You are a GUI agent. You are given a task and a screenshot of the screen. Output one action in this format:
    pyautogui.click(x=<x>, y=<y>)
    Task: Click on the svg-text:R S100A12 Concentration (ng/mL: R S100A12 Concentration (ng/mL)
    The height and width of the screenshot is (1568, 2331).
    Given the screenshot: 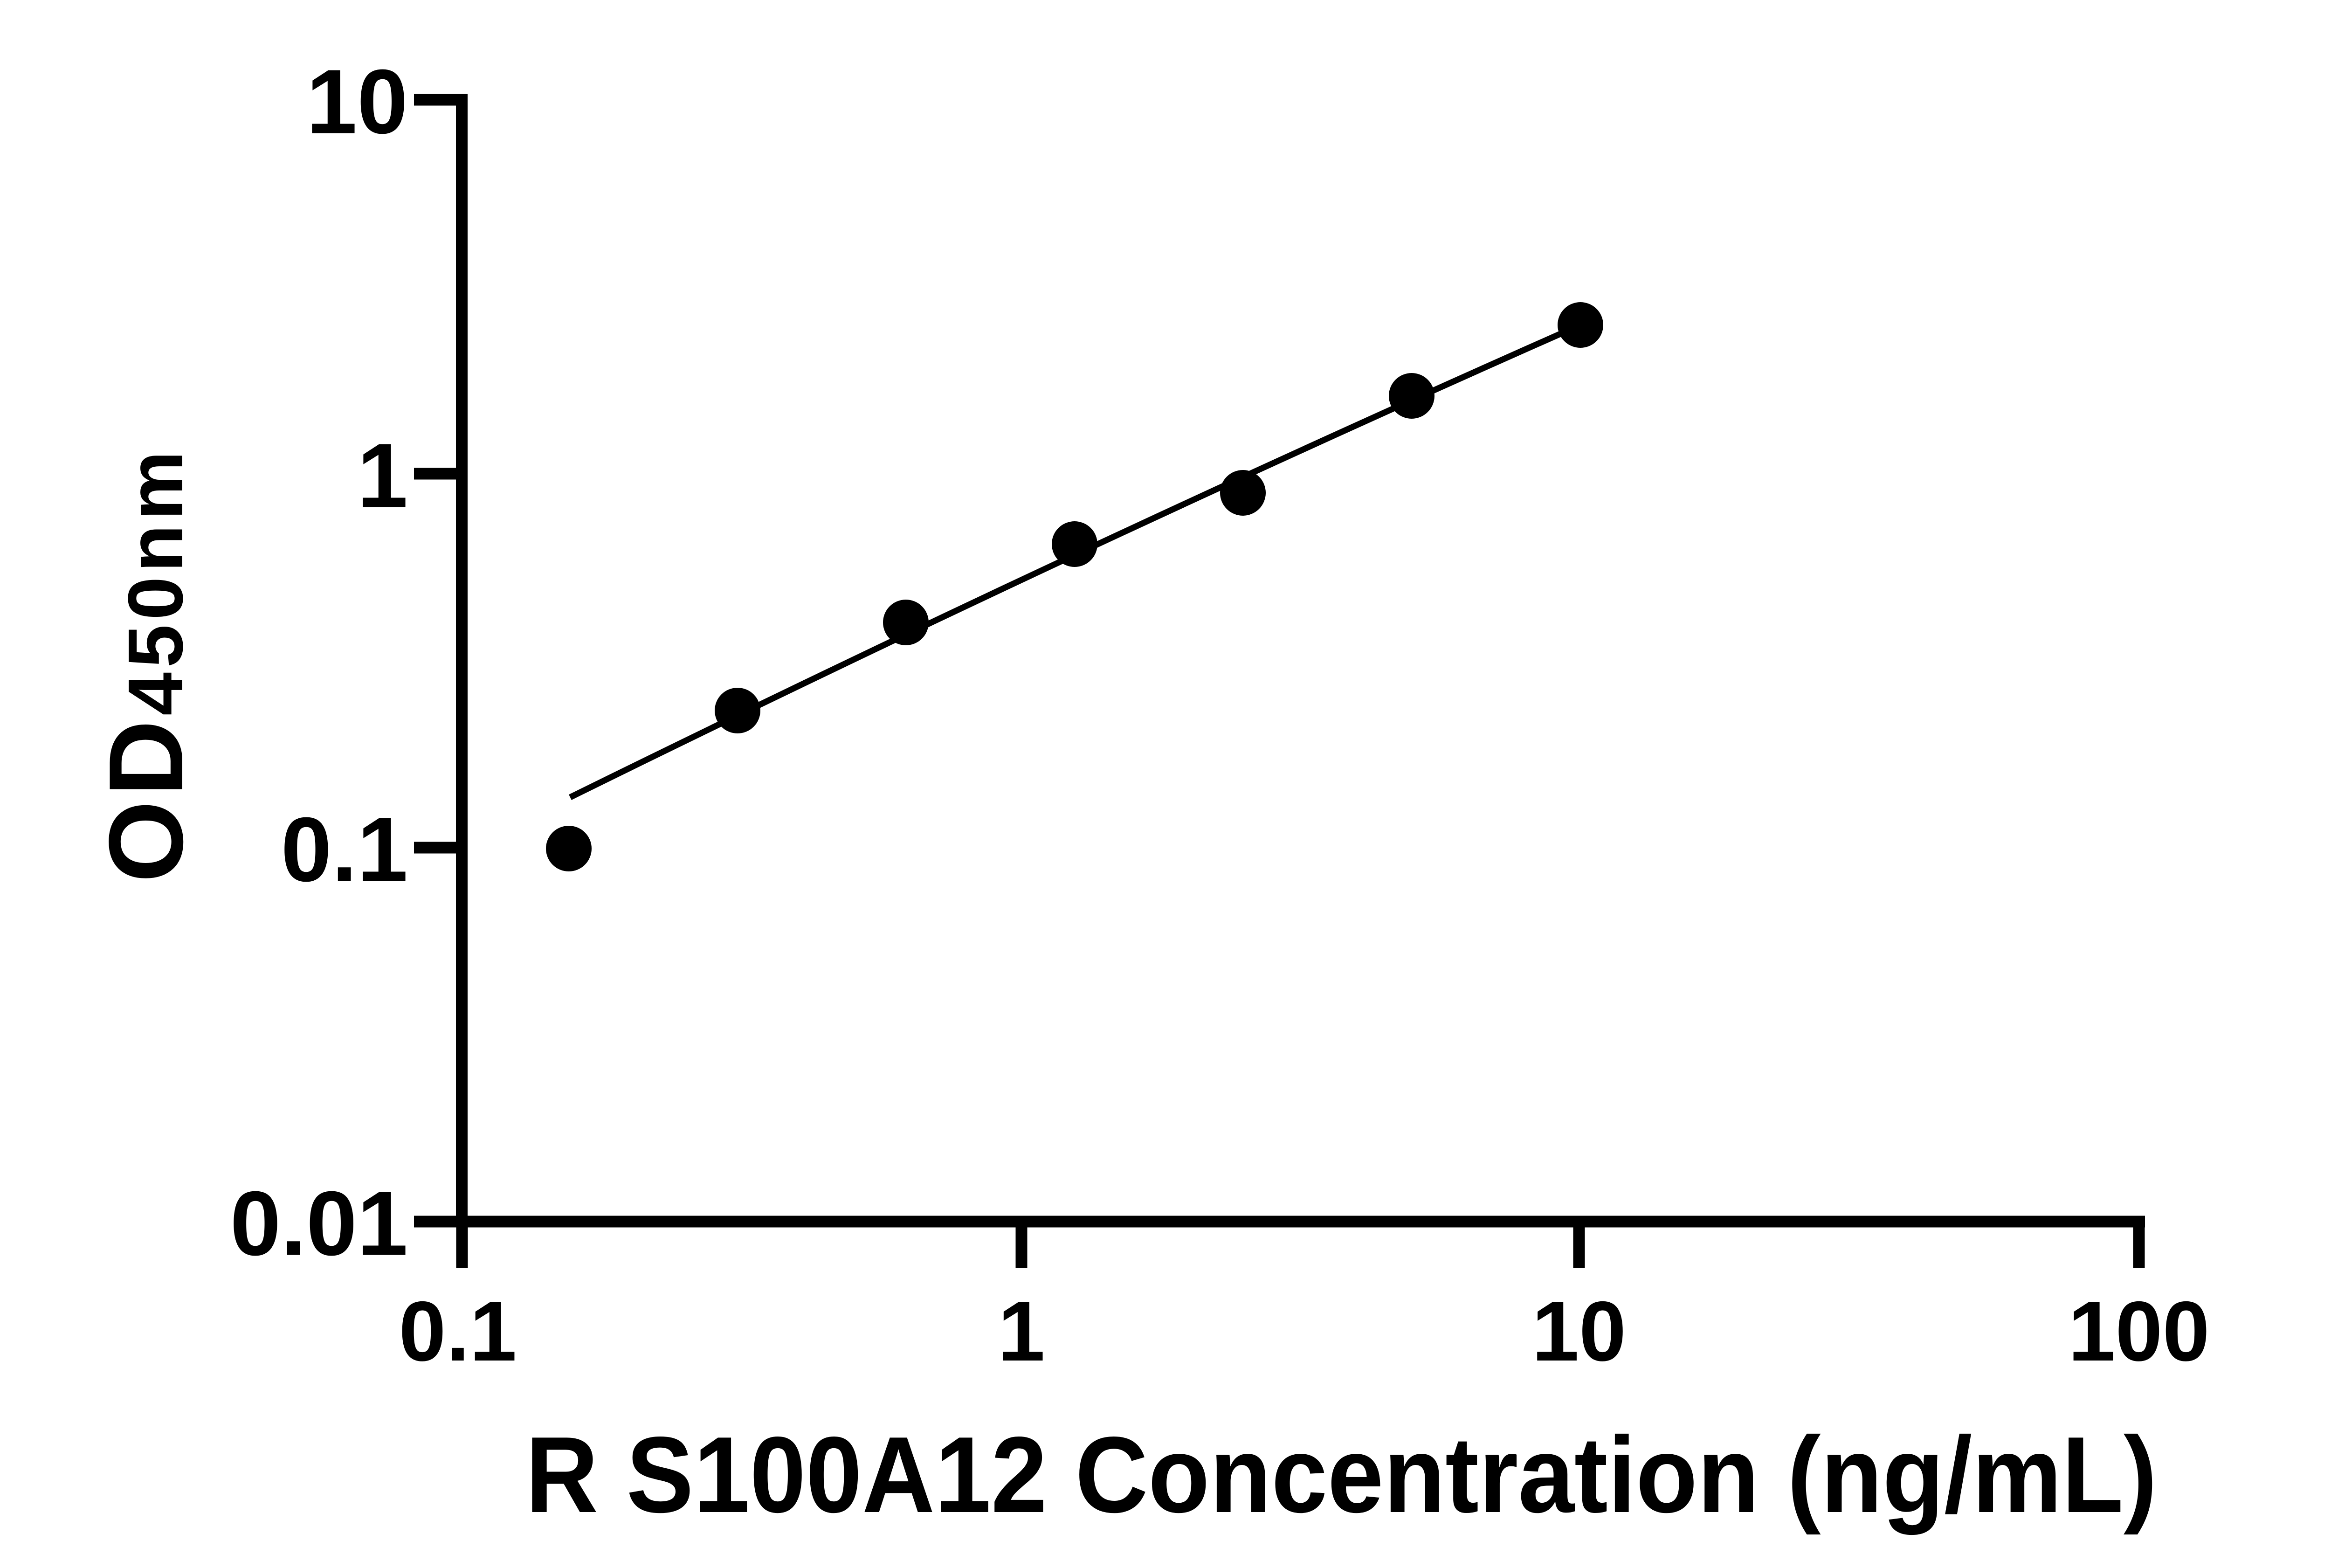 What is the action you would take?
    pyautogui.click(x=1341, y=1475)
    